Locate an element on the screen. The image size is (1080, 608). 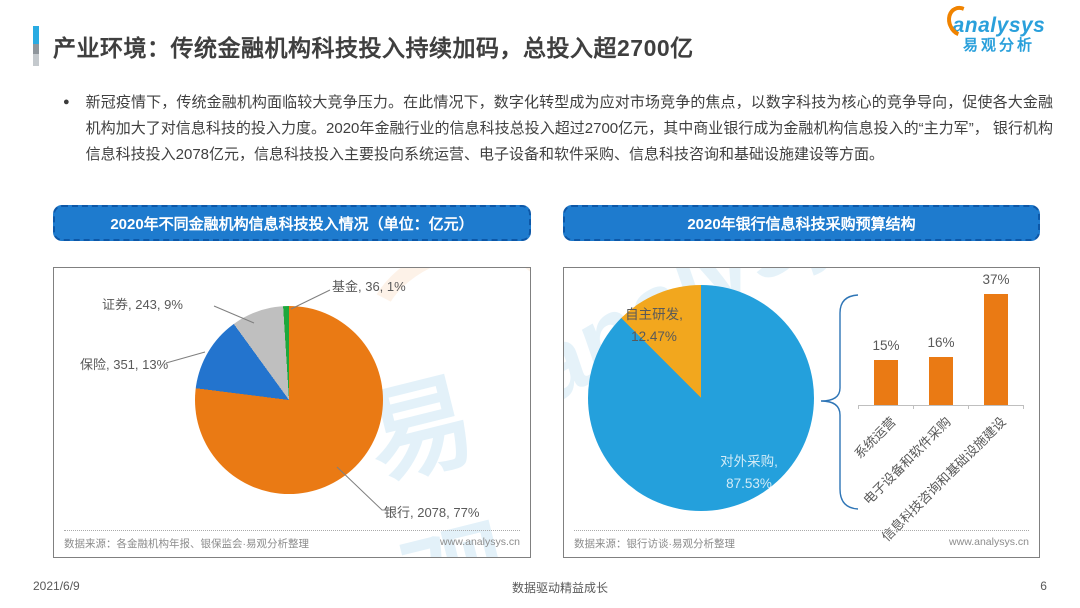
analysys-logo: analysys 易观分析 is located at coordinates (999, 28).